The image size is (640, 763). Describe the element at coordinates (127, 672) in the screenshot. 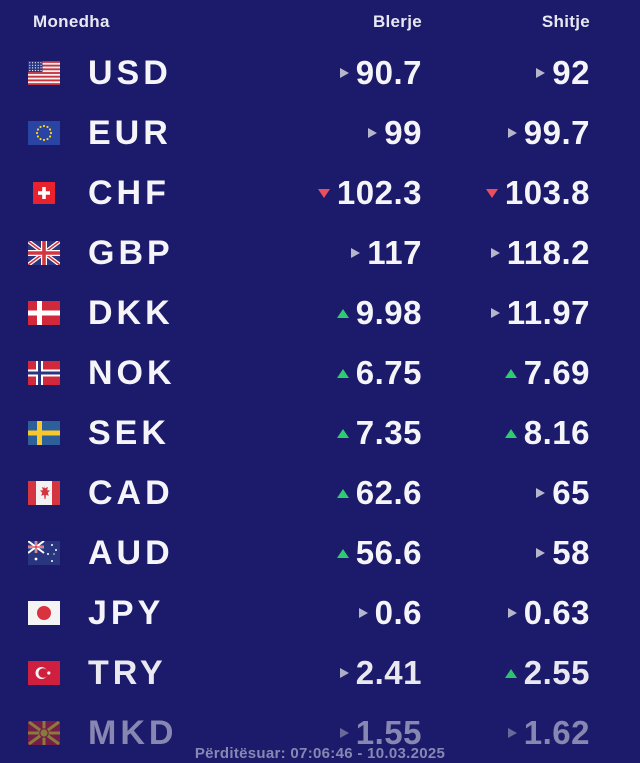

I see `currency-code: TRY` at that location.